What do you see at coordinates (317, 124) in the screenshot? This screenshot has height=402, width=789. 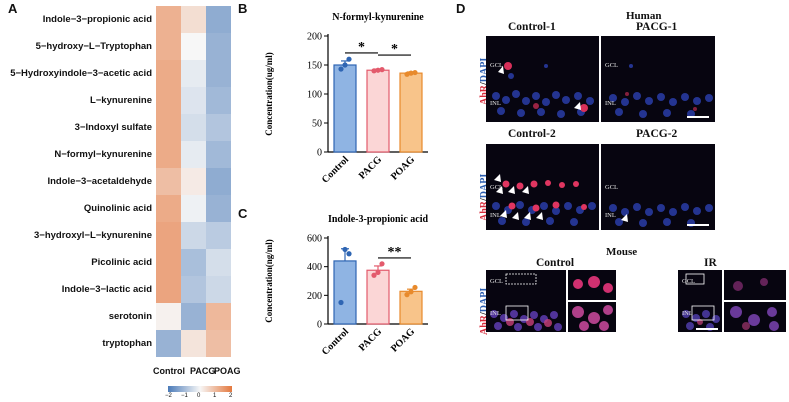 I see `y-tick-label: 50` at bounding box center [317, 124].